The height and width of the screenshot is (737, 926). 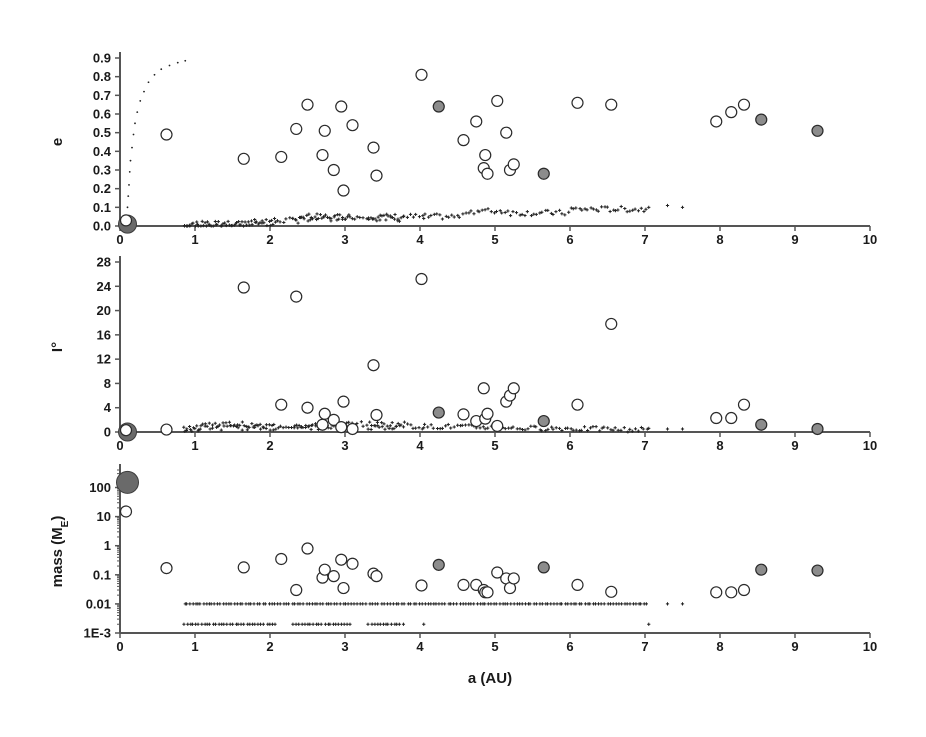 What do you see at coordinates (794, 445) in the screenshot?
I see `x-tick-label: 9` at bounding box center [794, 445].